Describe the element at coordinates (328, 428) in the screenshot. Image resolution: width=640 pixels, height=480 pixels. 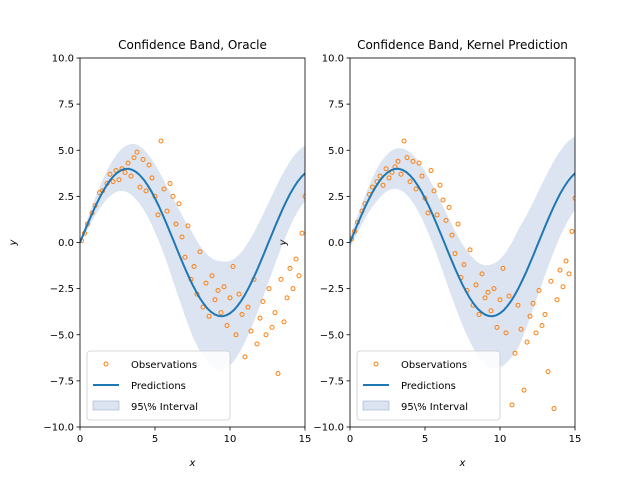
I see `y-tick-label: −10.0` at that location.